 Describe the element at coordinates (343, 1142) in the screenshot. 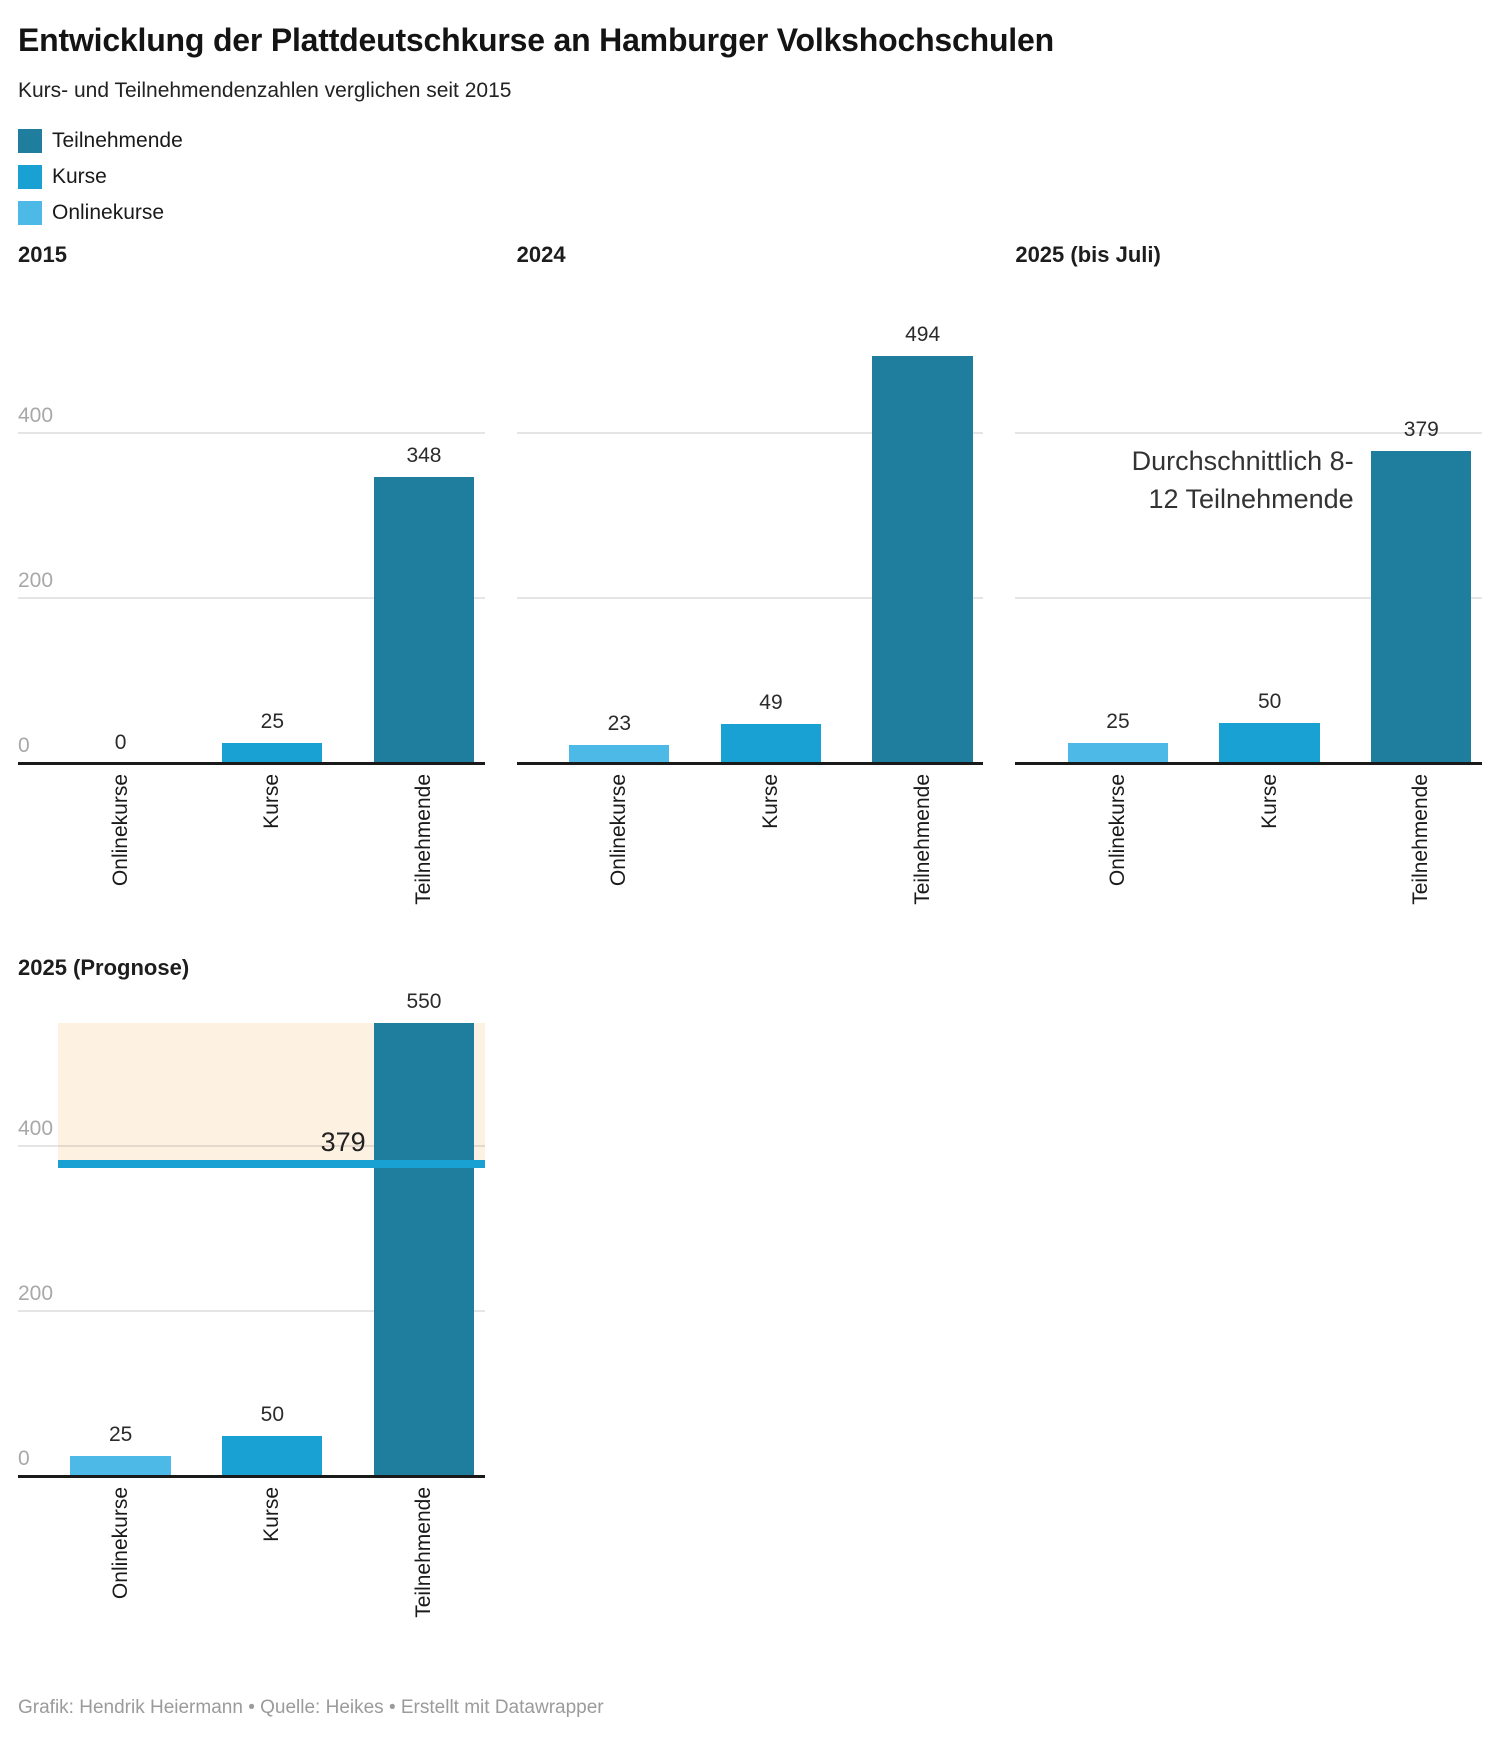

I see `reference-line-label: 379` at that location.